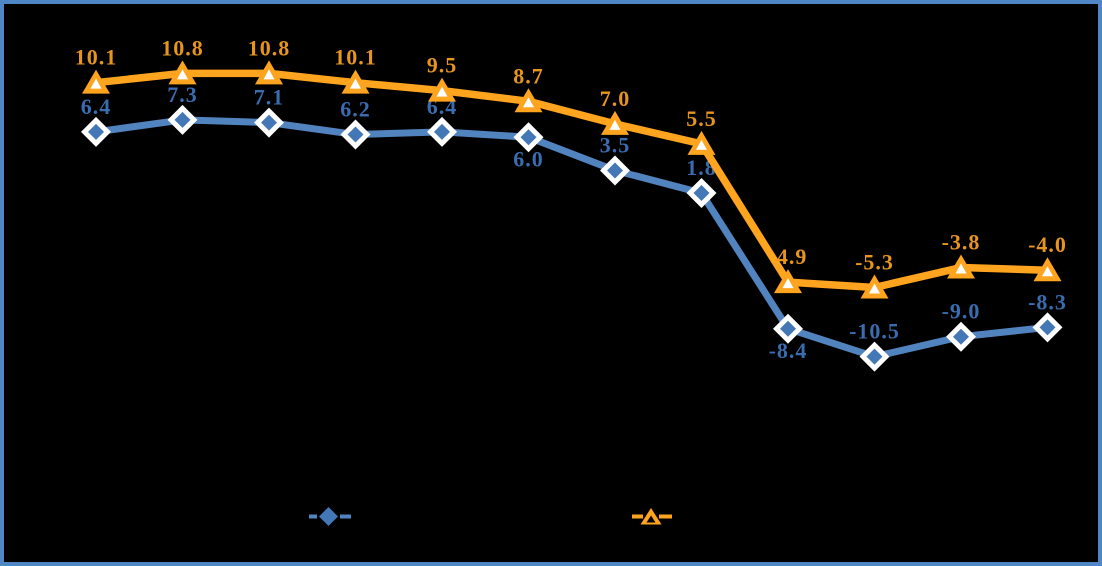 This screenshot has width=1102, height=566. Describe the element at coordinates (1047, 301) in the screenshot. I see `blue-diamond-series-label: -8.3` at that location.